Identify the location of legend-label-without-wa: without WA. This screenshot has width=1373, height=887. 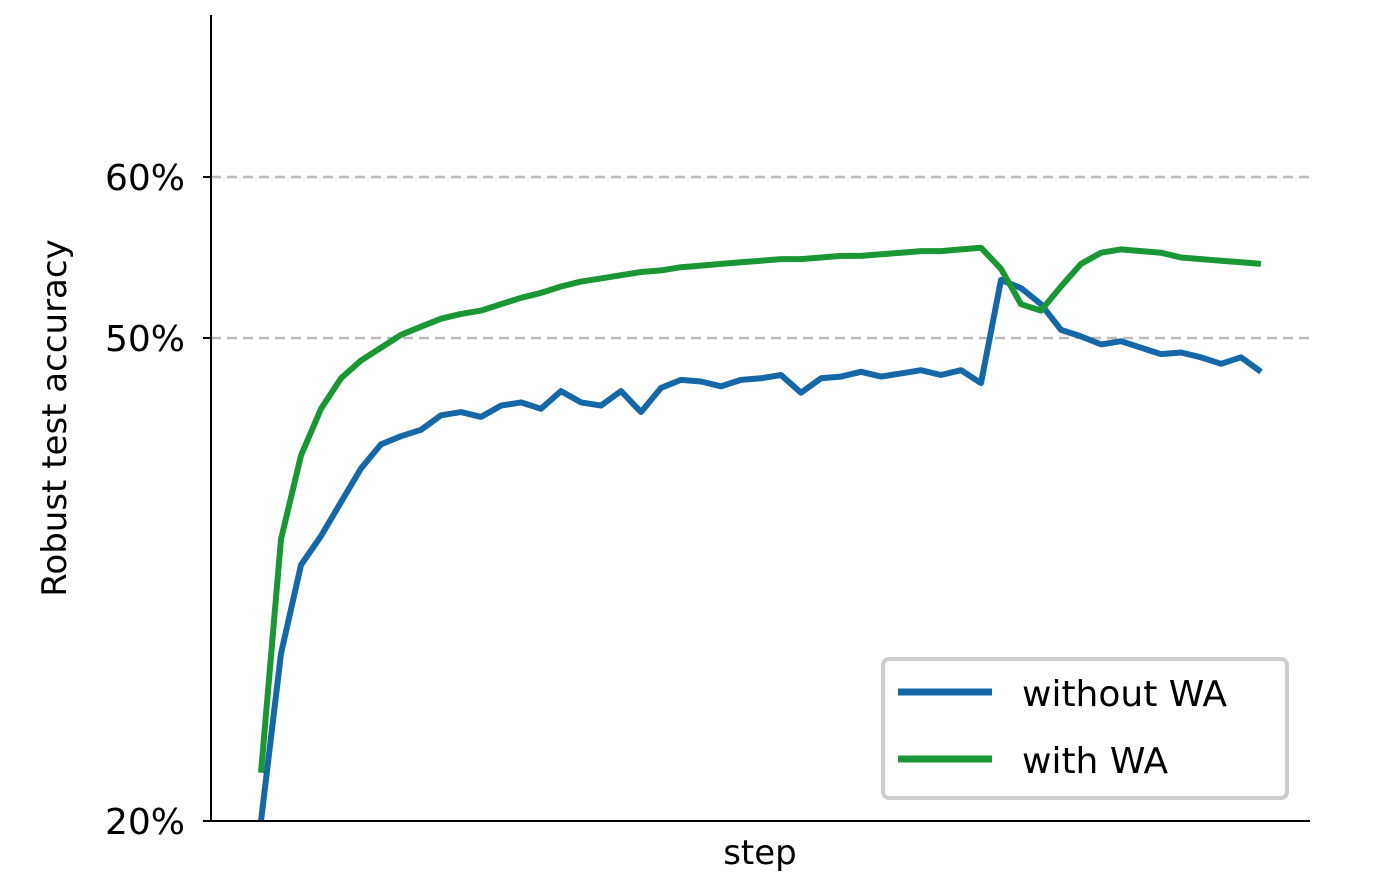
(1124, 694).